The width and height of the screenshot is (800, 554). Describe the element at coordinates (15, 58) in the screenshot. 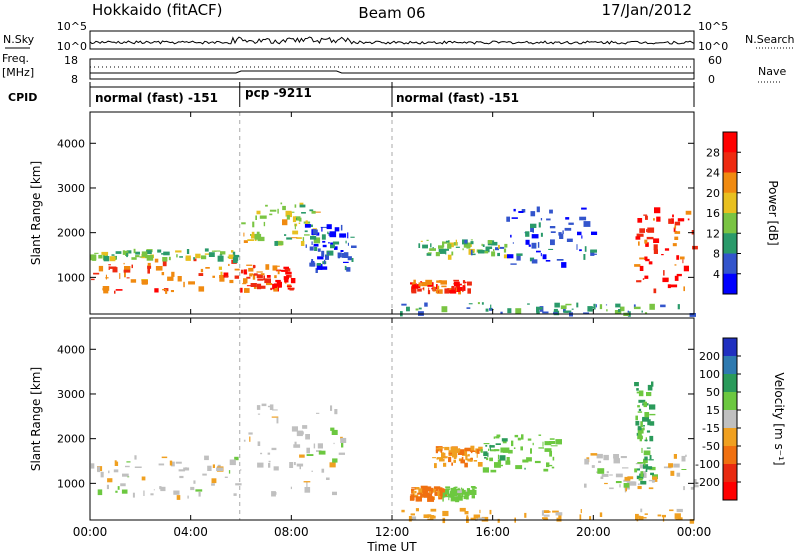

I see `freq-label-1: Freq.` at that location.